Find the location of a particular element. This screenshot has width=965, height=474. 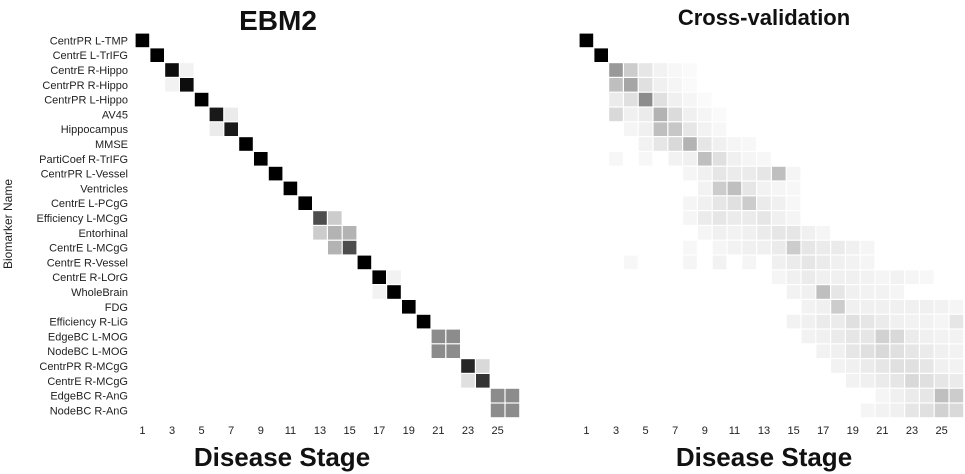

cv-x-tick-label: 1 is located at coordinates (586, 431).